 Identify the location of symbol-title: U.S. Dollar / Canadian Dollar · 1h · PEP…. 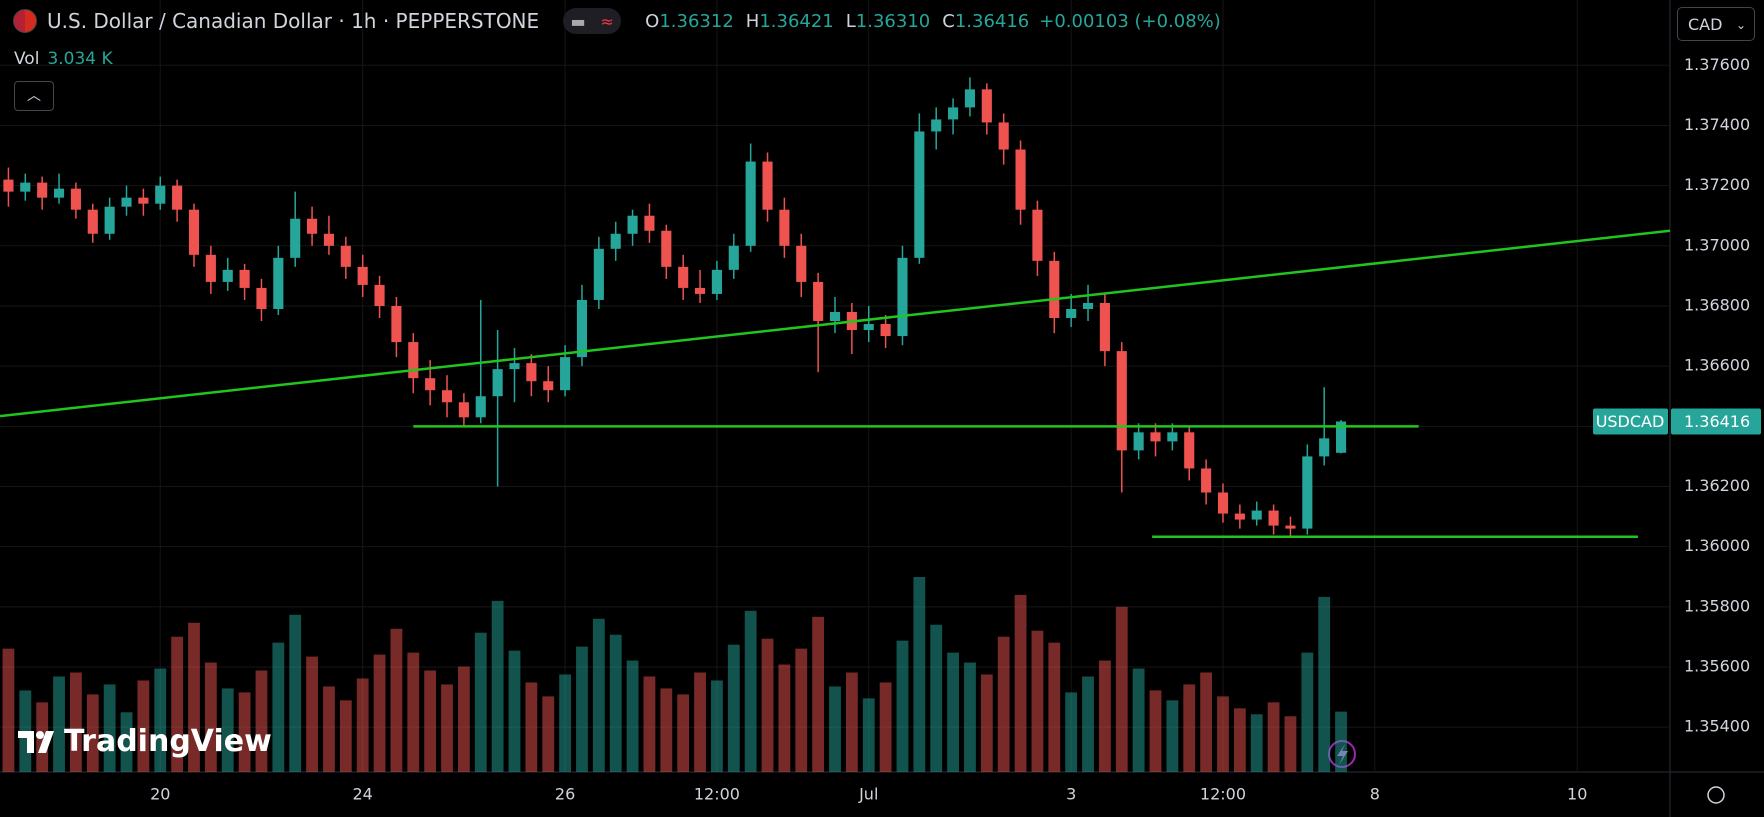
(293, 21).